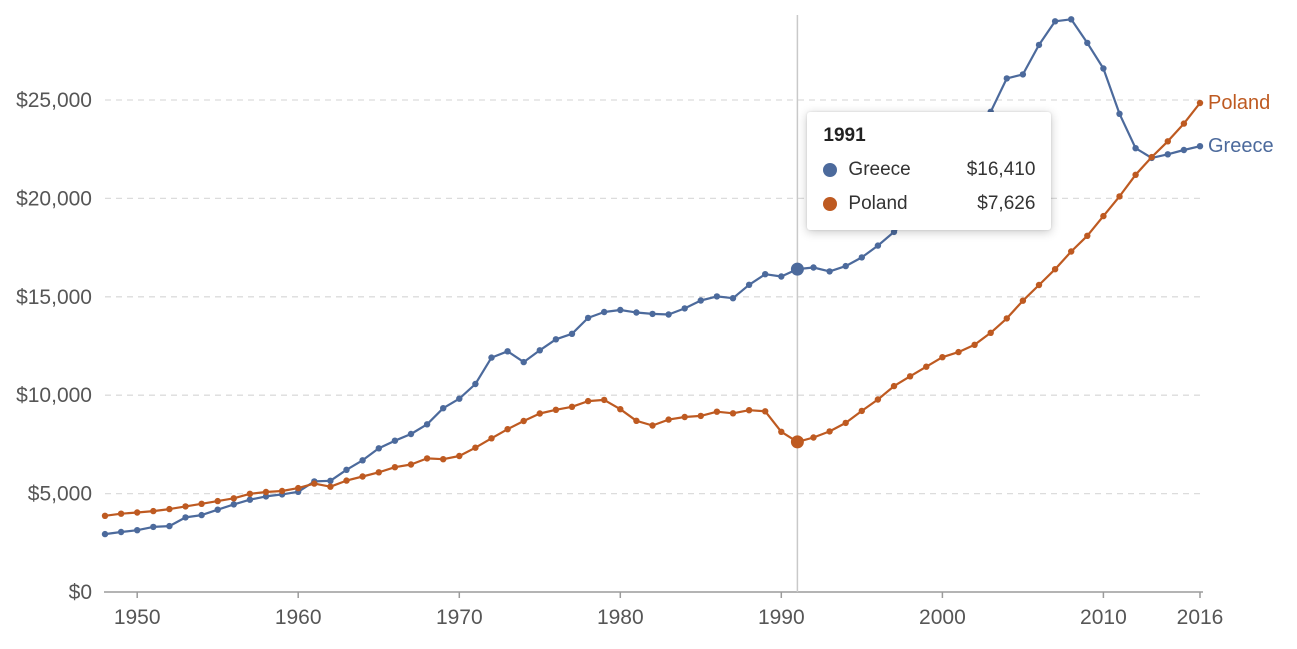 This screenshot has width=1297, height=649. Describe the element at coordinates (797, 442) in the screenshot. I see `highlight-point-poland` at that location.